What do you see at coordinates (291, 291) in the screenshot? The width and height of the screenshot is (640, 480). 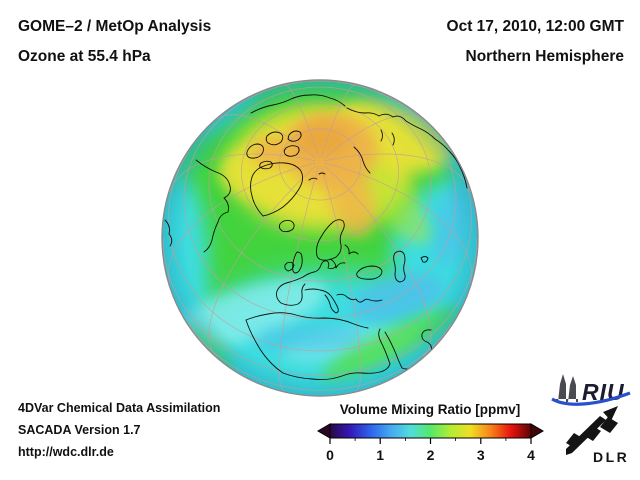 I see `coastline-iberia` at bounding box center [291, 291].